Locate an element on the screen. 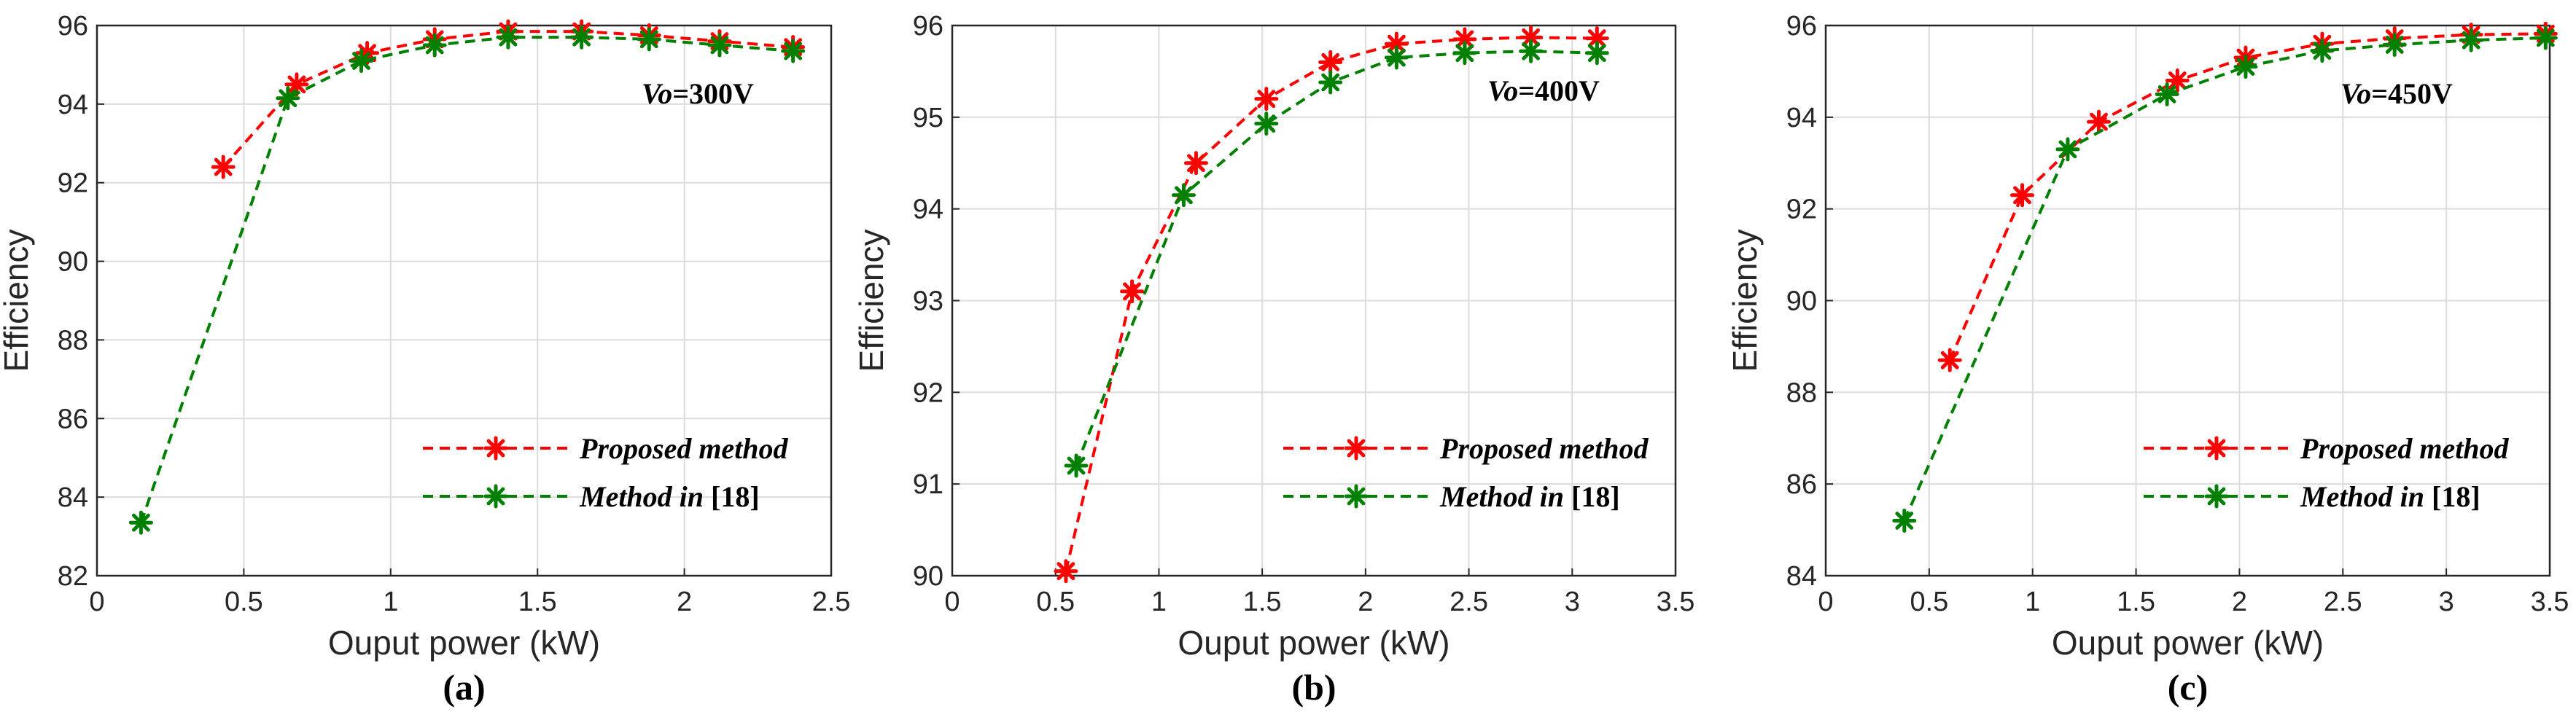  y-tick-label: 82 is located at coordinates (73, 576).